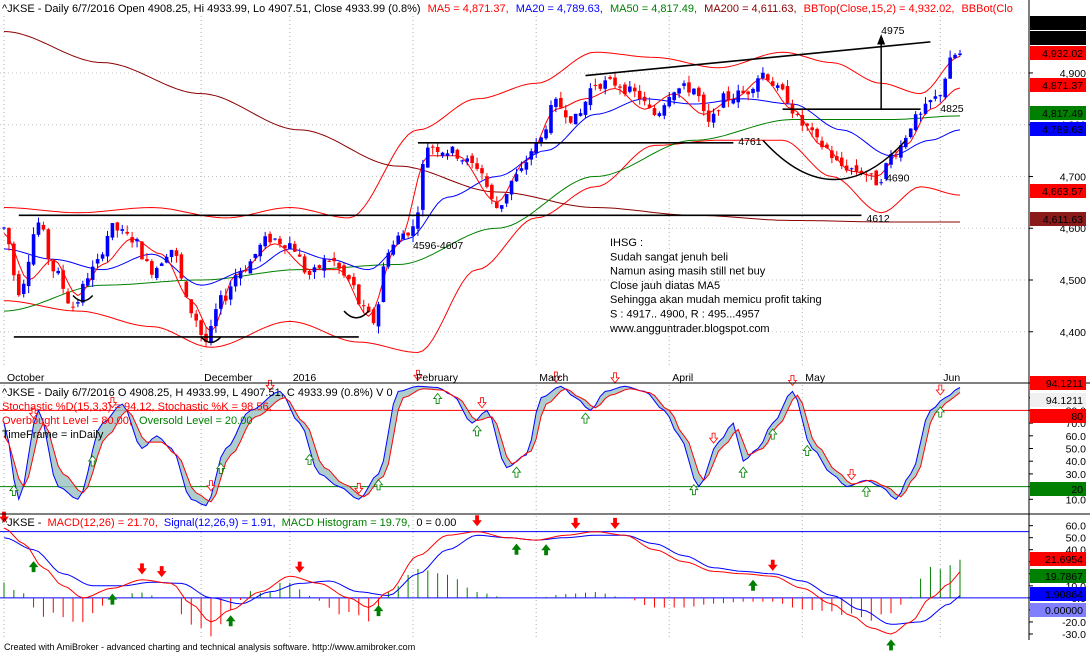 The width and height of the screenshot is (1090, 654). Describe the element at coordinates (879, 9) in the screenshot. I see `header-bbtop: BBTop(Close,15,2) = 4,932.02,` at that location.